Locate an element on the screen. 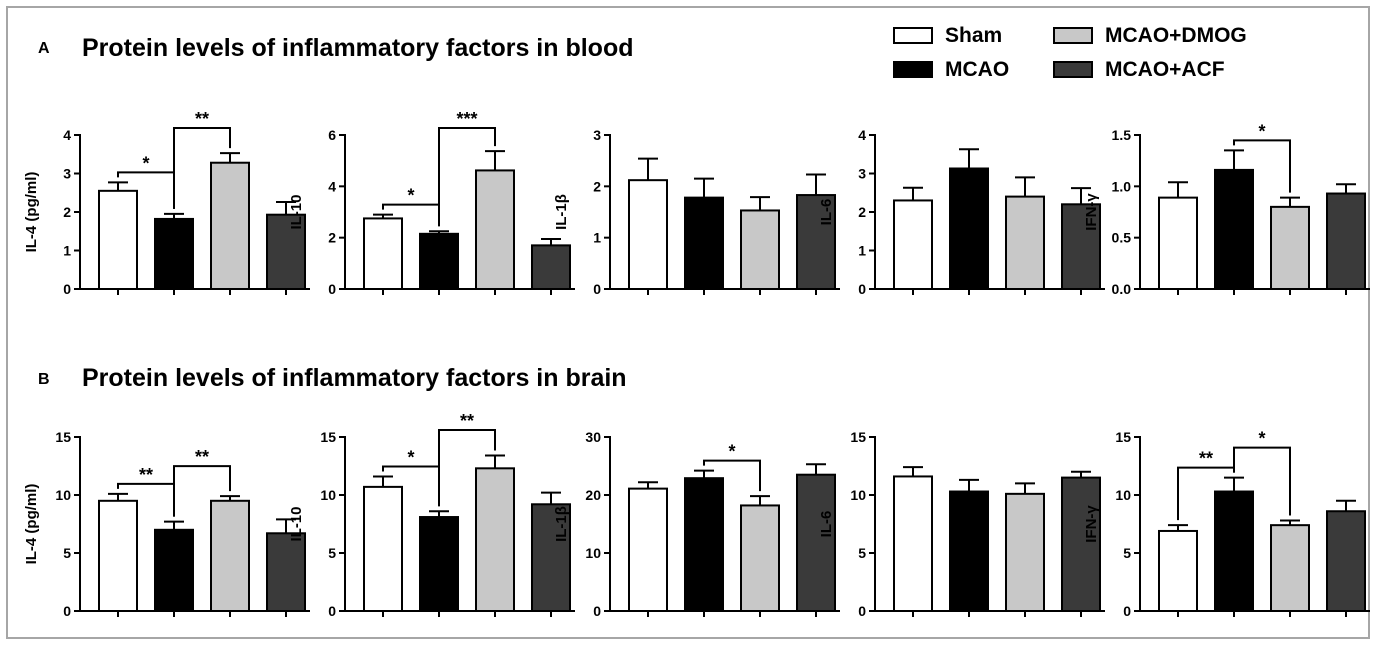  legend-label-sham: Sham is located at coordinates (974, 35).